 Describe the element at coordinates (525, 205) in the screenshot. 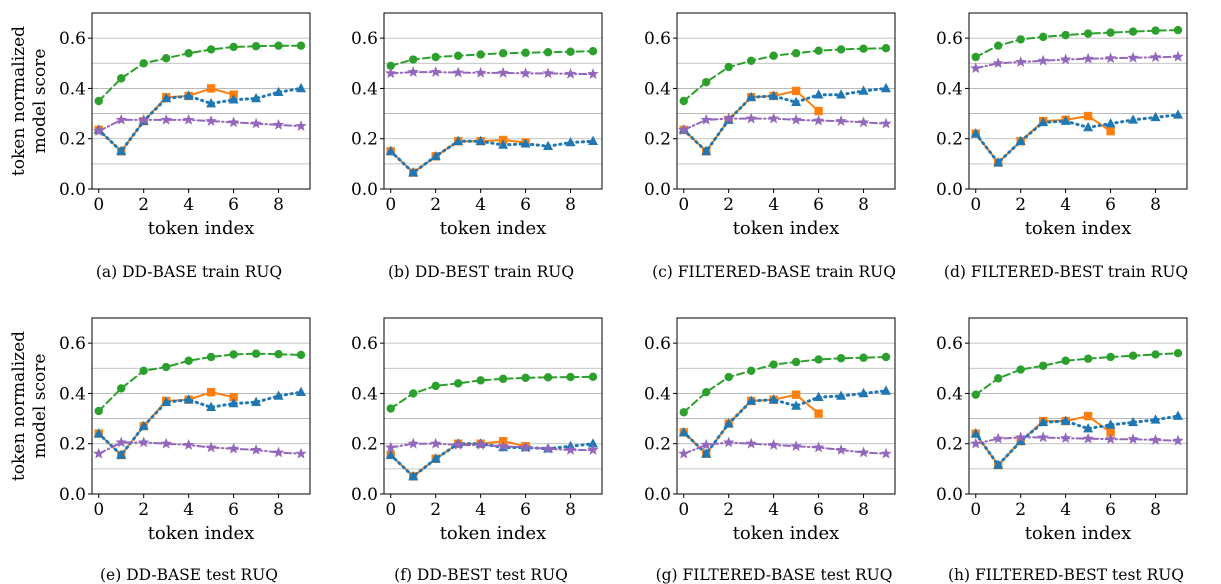

I see `x-tick-label: 6` at that location.